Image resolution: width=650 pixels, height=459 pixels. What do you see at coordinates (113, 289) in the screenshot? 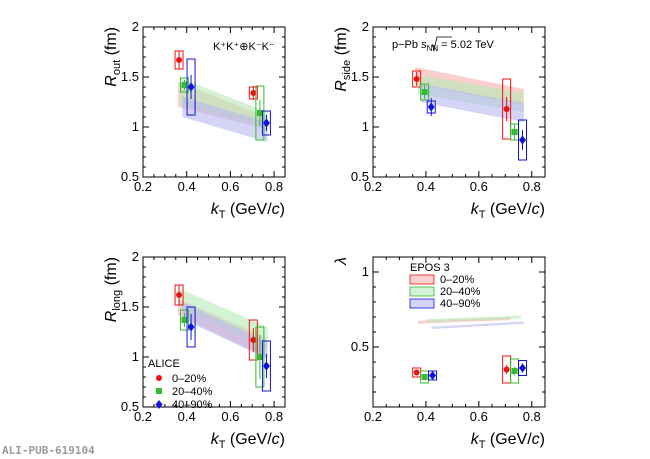
I see `y-axis-title: Rlong (fm)` at bounding box center [113, 289].